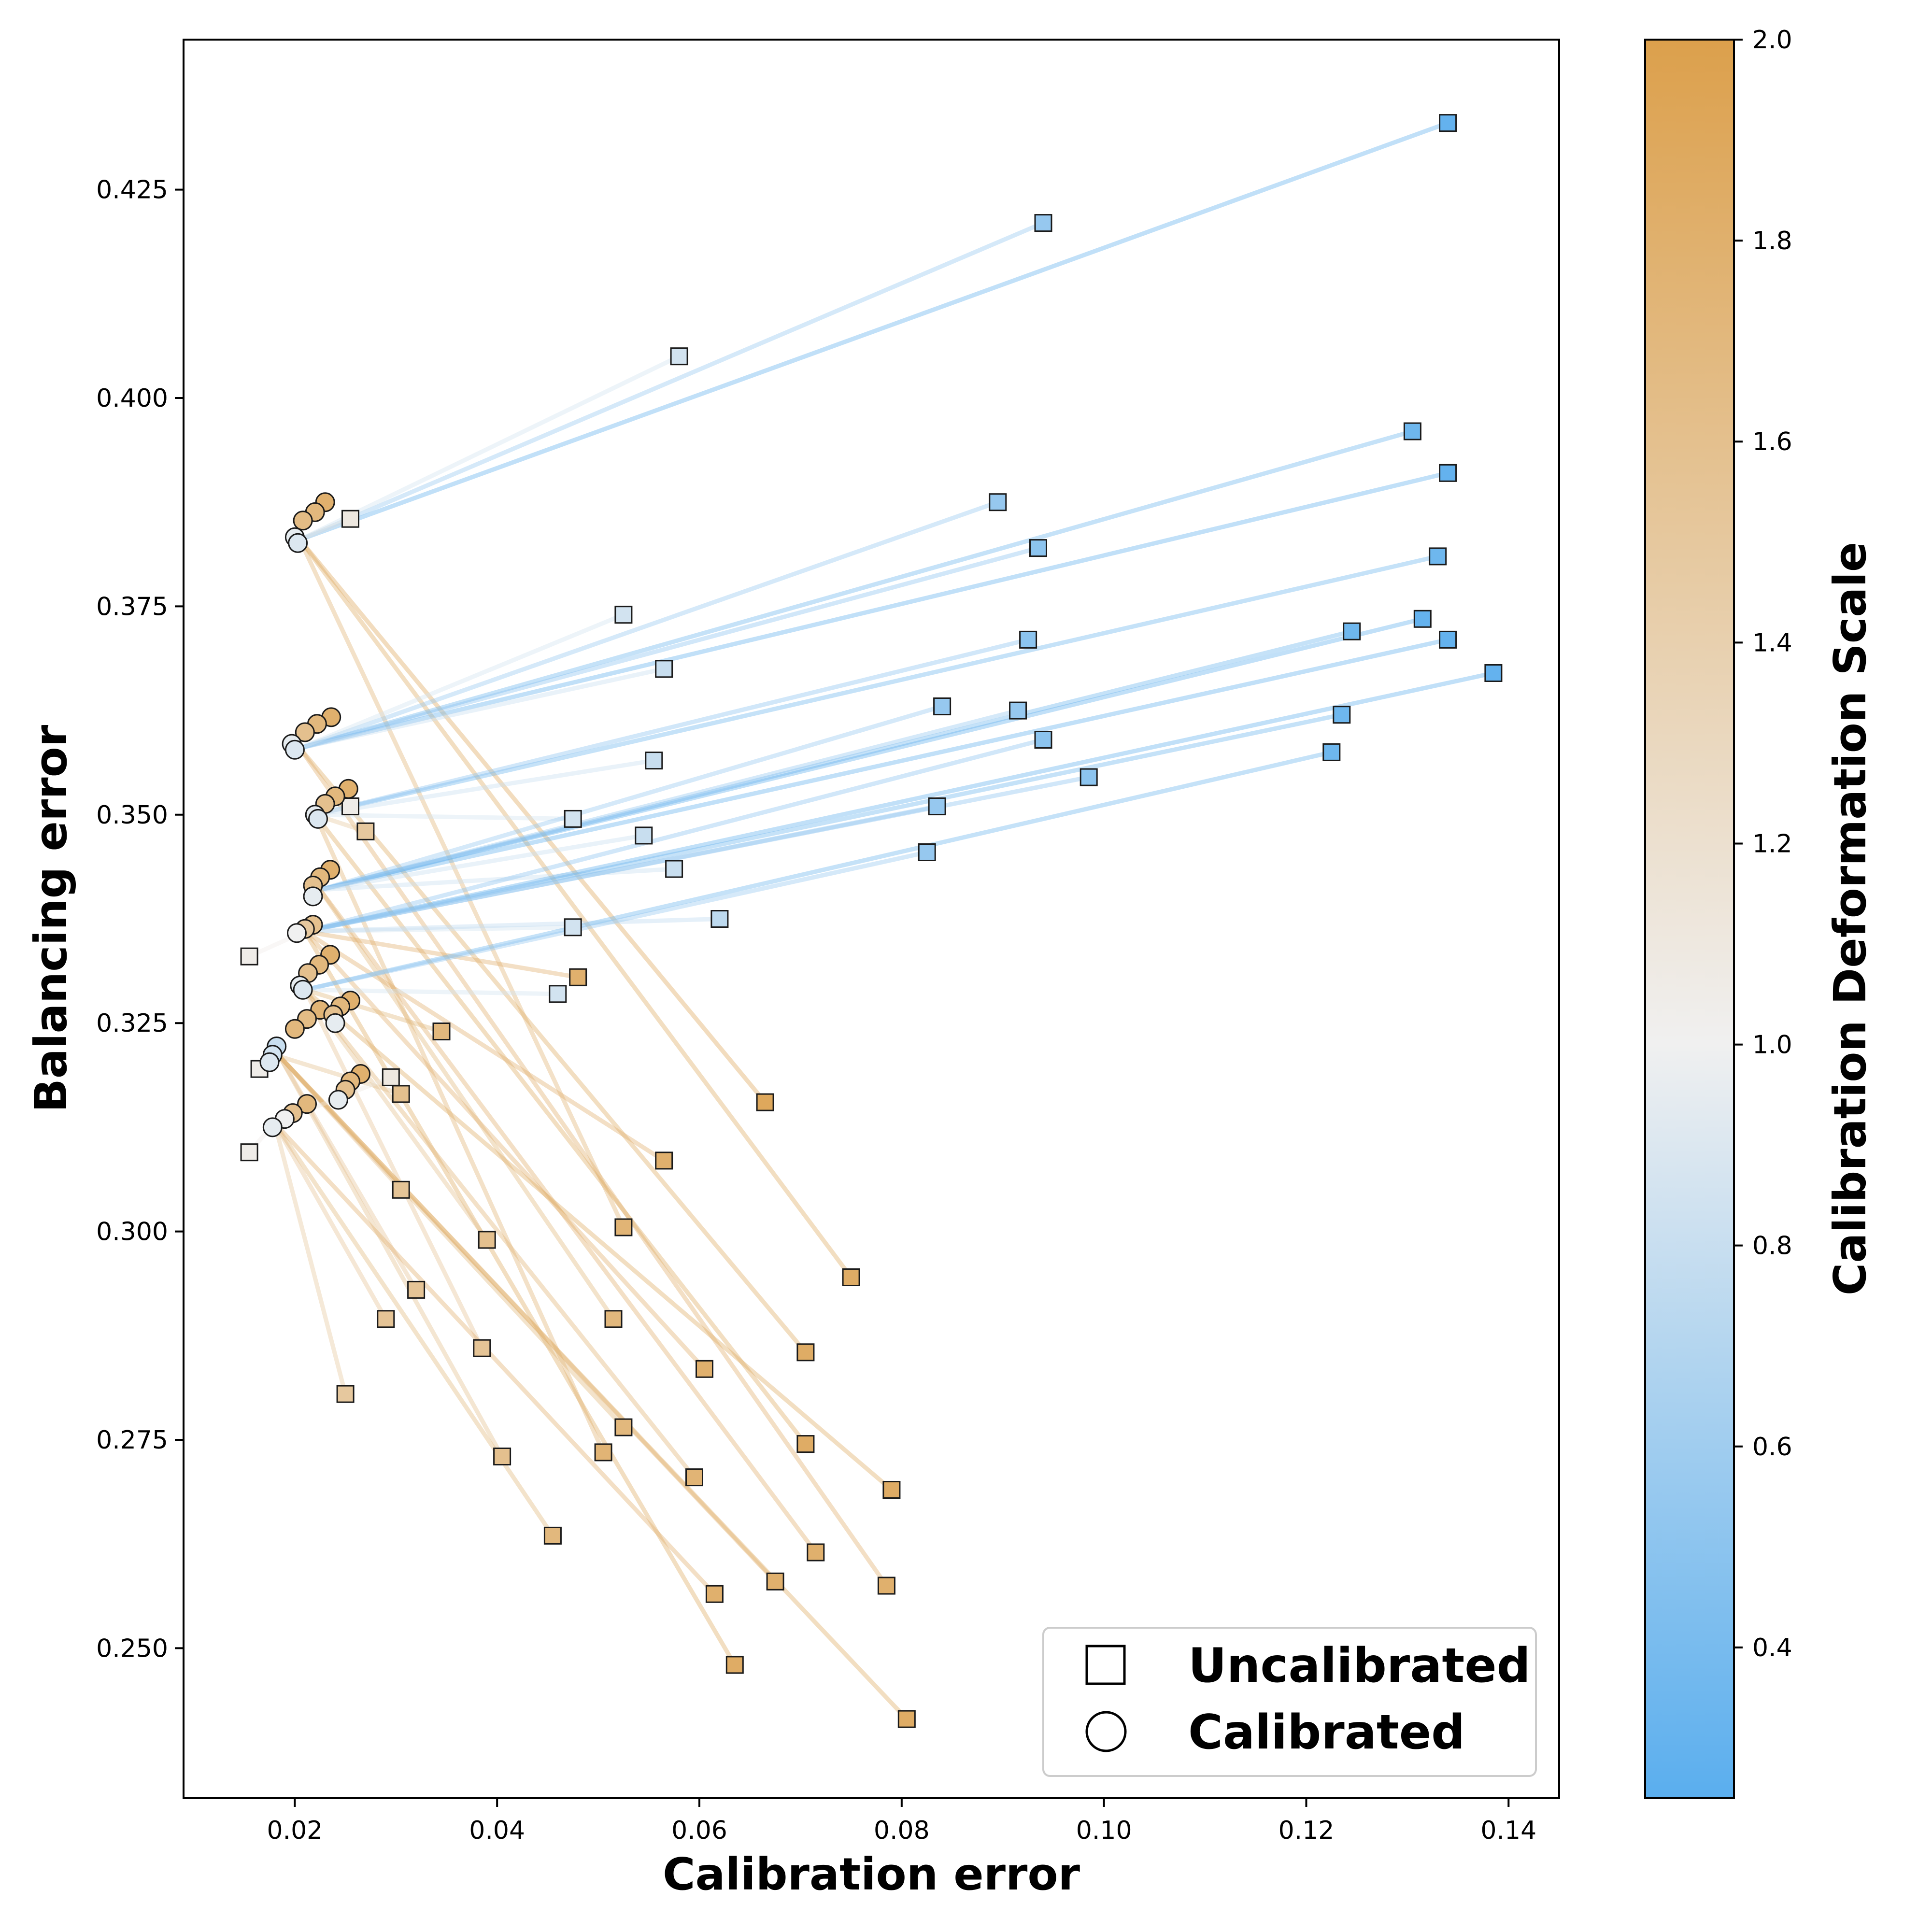  What do you see at coordinates (132, 398) in the screenshot?
I see `y-tick-label: 0.400` at bounding box center [132, 398].